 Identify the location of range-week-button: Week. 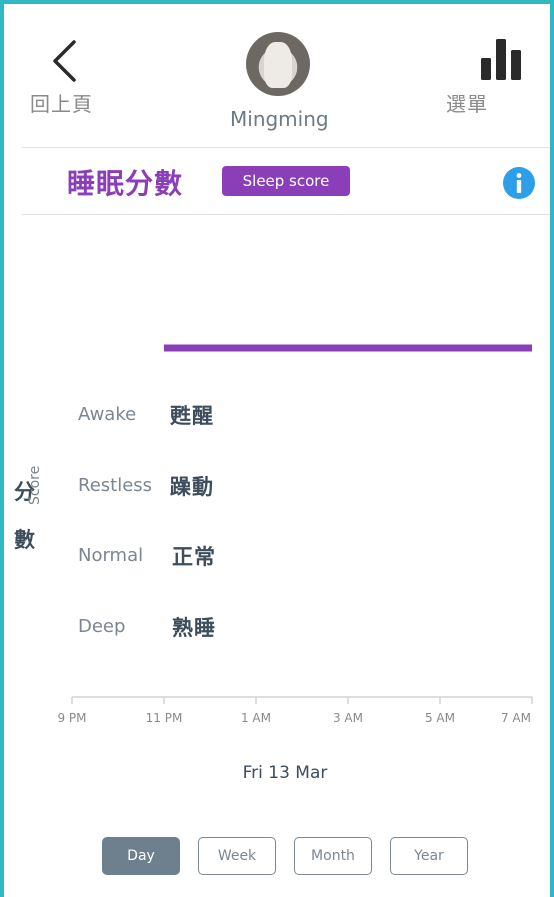
(237, 856).